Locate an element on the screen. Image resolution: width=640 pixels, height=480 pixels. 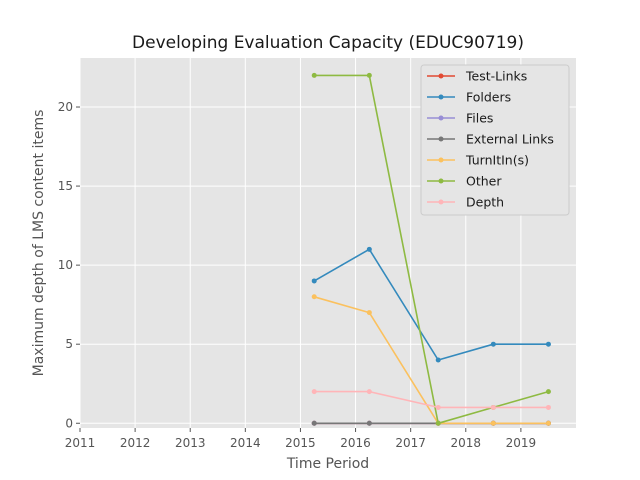
legend-item: TurnItIn(s) is located at coordinates (478, 160).